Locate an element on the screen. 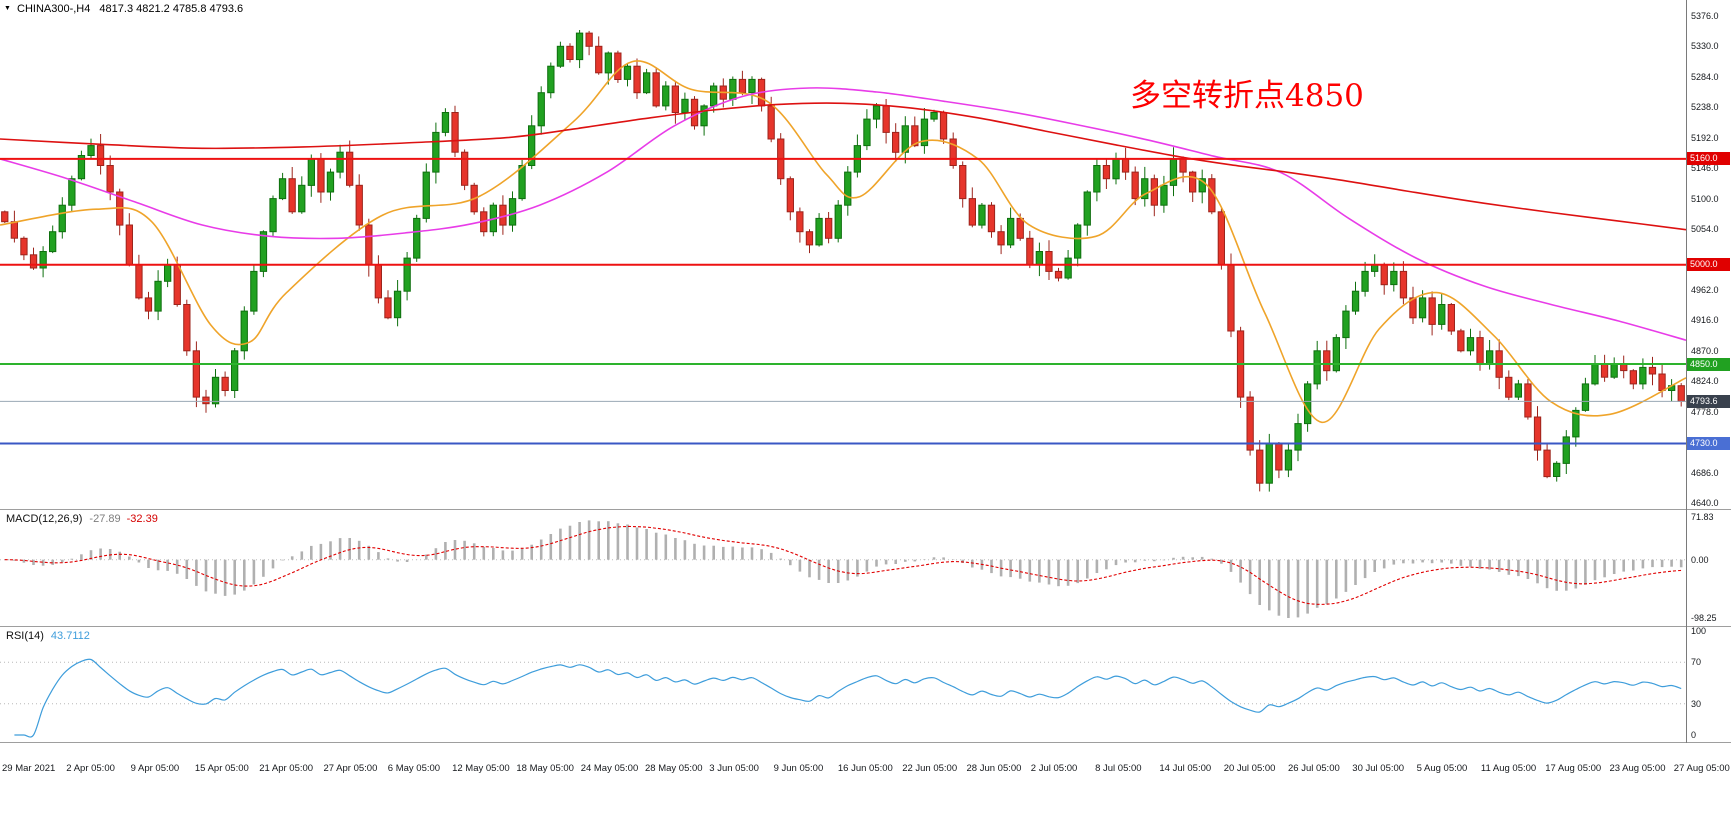  rsi-axis-tick: 70 is located at coordinates (1696, 662).